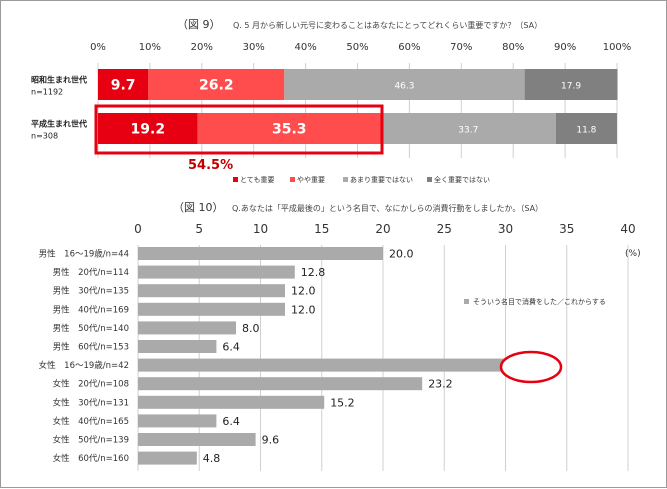 The width and height of the screenshot is (667, 489). Describe the element at coordinates (401, 254) in the screenshot. I see `fig10-data-label: 20.0` at that location.